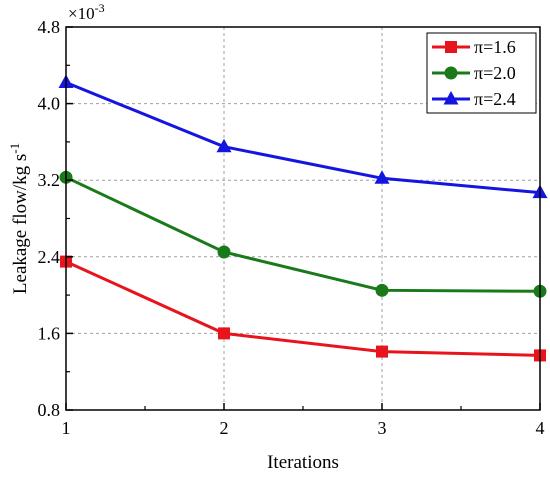 This screenshot has height=477, width=550. I want to click on legend-entry: π=2.4, so click(474, 99).